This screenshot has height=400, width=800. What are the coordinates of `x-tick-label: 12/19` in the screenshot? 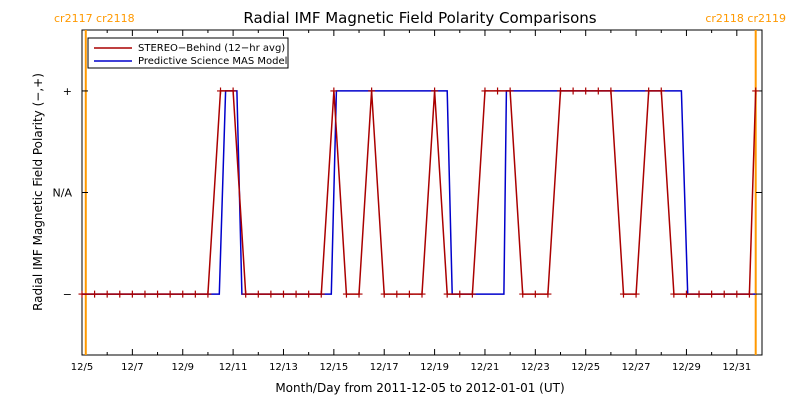 It's located at (434, 367).